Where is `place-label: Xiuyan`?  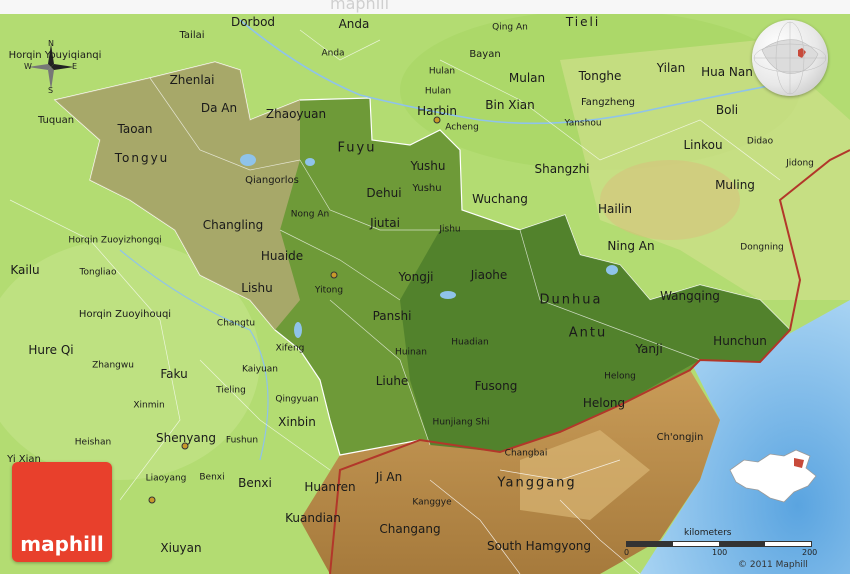 place-label: Xiuyan is located at coordinates (181, 548).